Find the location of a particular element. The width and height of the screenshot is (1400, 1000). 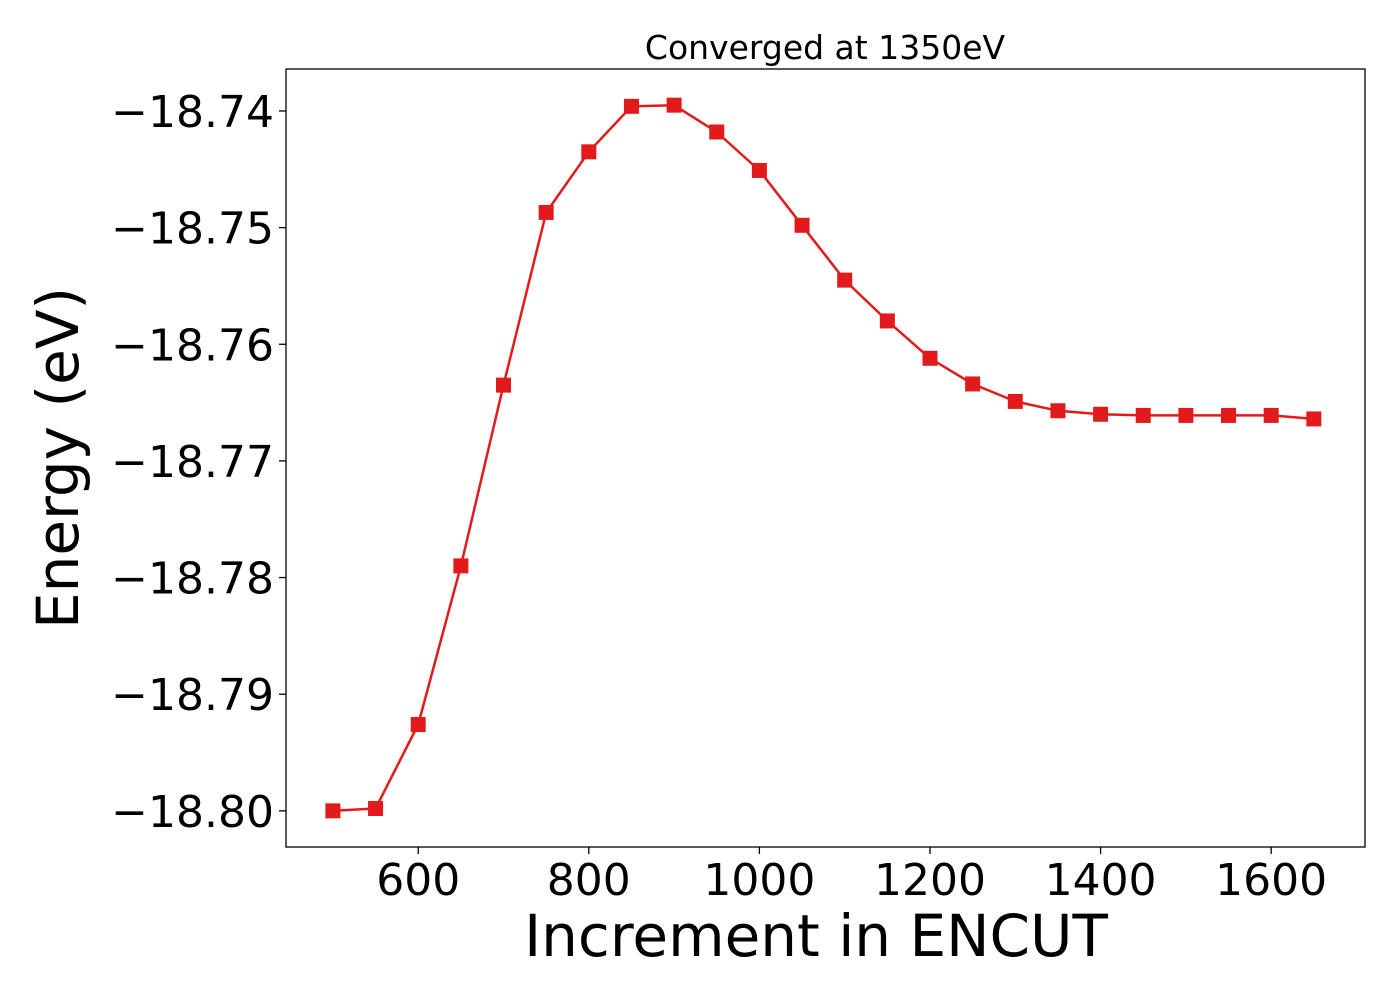

y-tick-label: −18.80 is located at coordinates (192, 812).